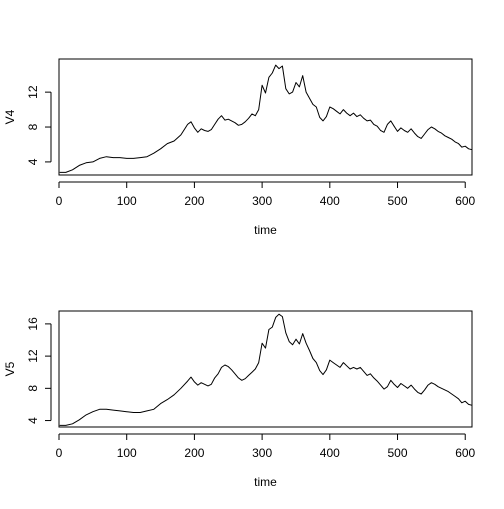 The width and height of the screenshot is (504, 509). What do you see at coordinates (33, 324) in the screenshot?
I see `y-tick-label: 16` at bounding box center [33, 324].